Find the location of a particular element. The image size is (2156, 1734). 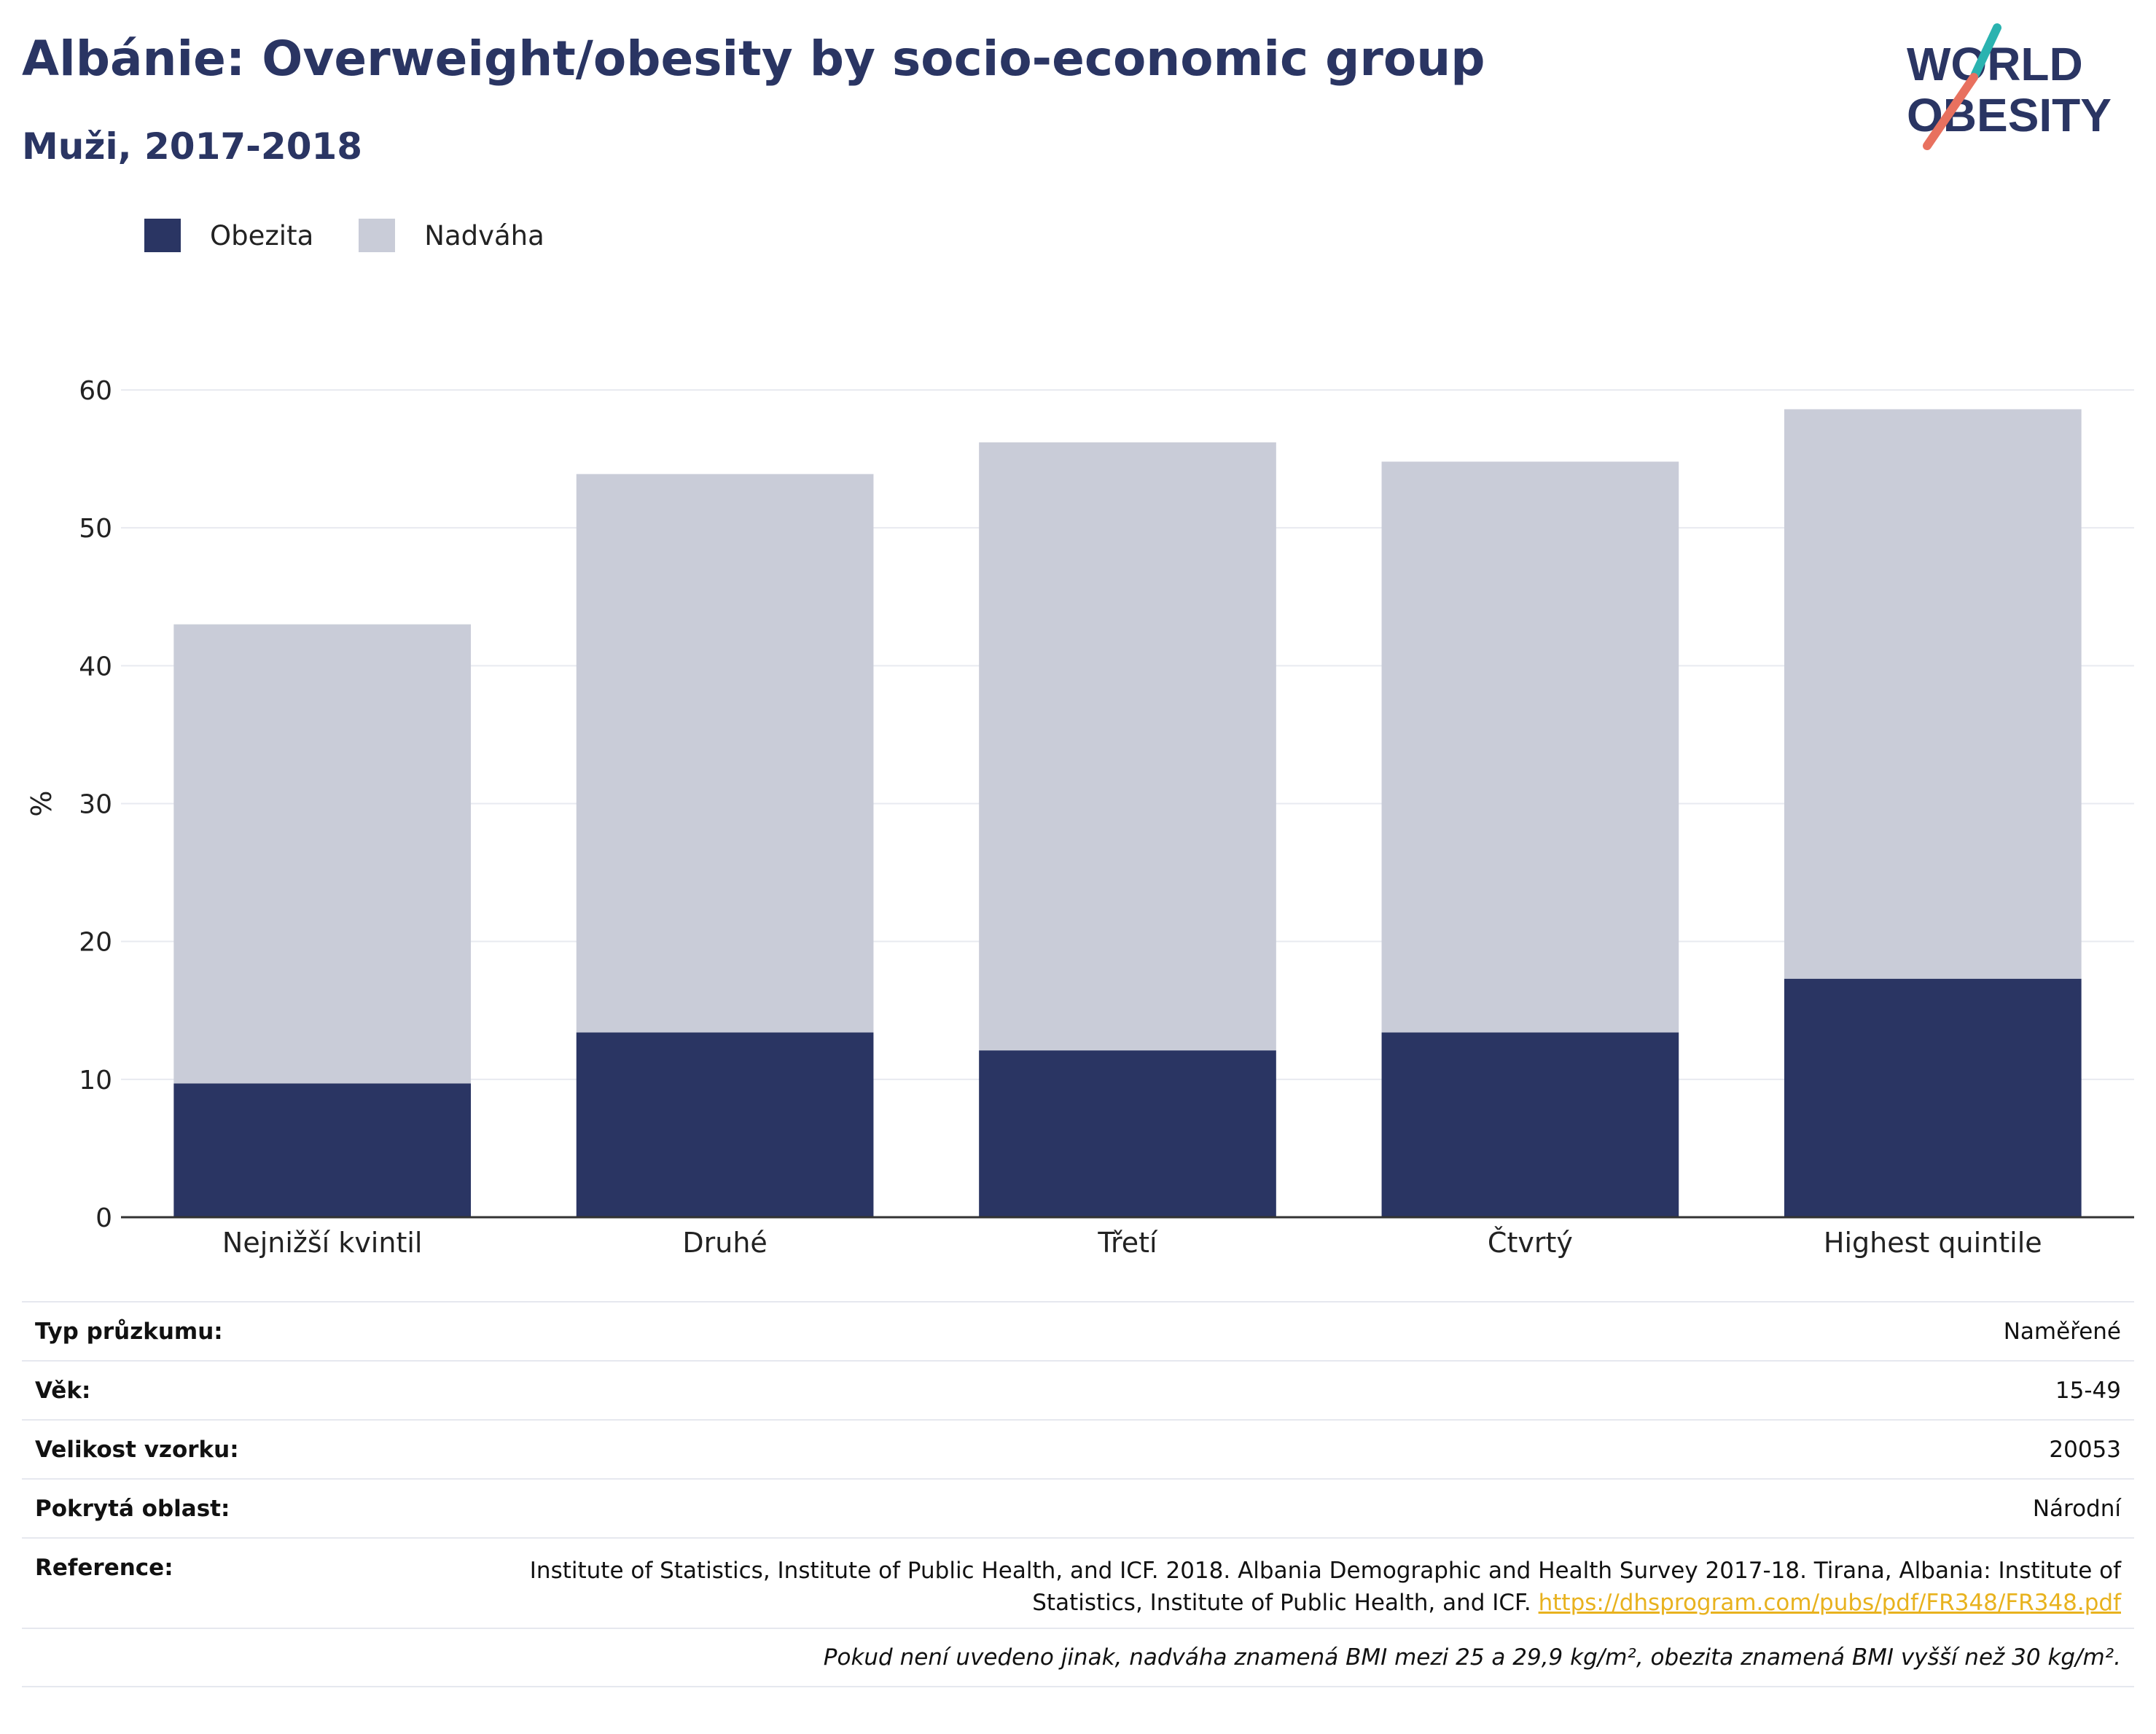

x-tick-label: Highest quintile is located at coordinates (1933, 1243).